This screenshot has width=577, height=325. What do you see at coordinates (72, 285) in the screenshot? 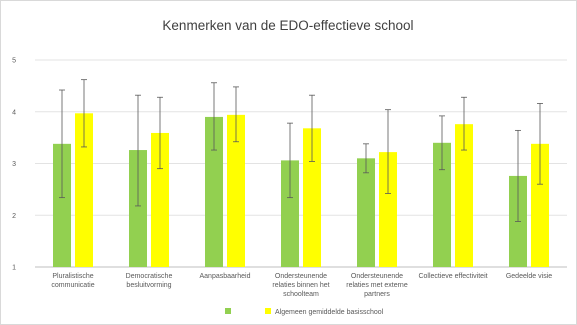
I see `category-label-line: communicatie` at bounding box center [72, 285].